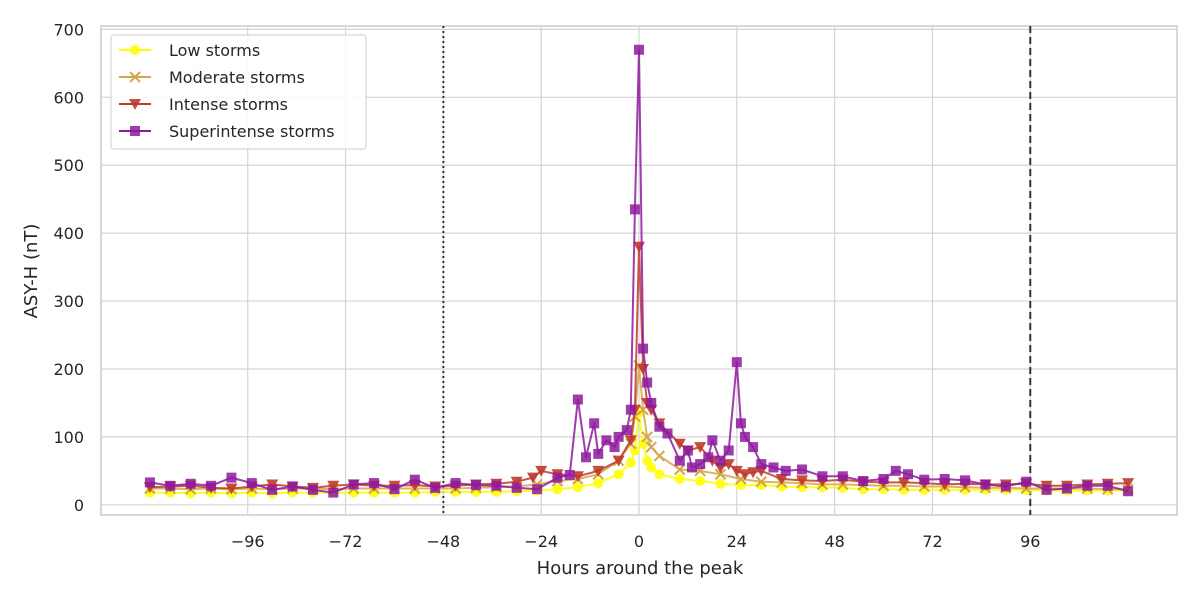 The image size is (1200, 600). What do you see at coordinates (68, 301) in the screenshot?
I see `y-tick-label: 300` at bounding box center [68, 301].